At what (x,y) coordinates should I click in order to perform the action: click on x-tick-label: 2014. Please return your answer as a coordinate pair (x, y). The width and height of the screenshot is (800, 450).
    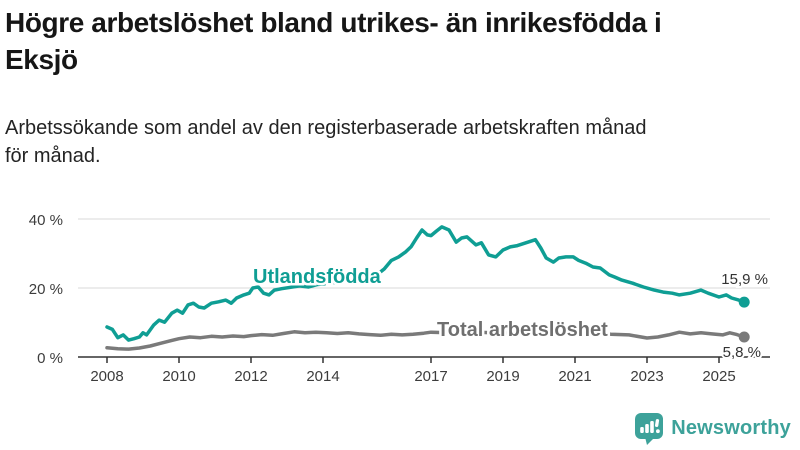
    Looking at the image, I should click on (322, 376).